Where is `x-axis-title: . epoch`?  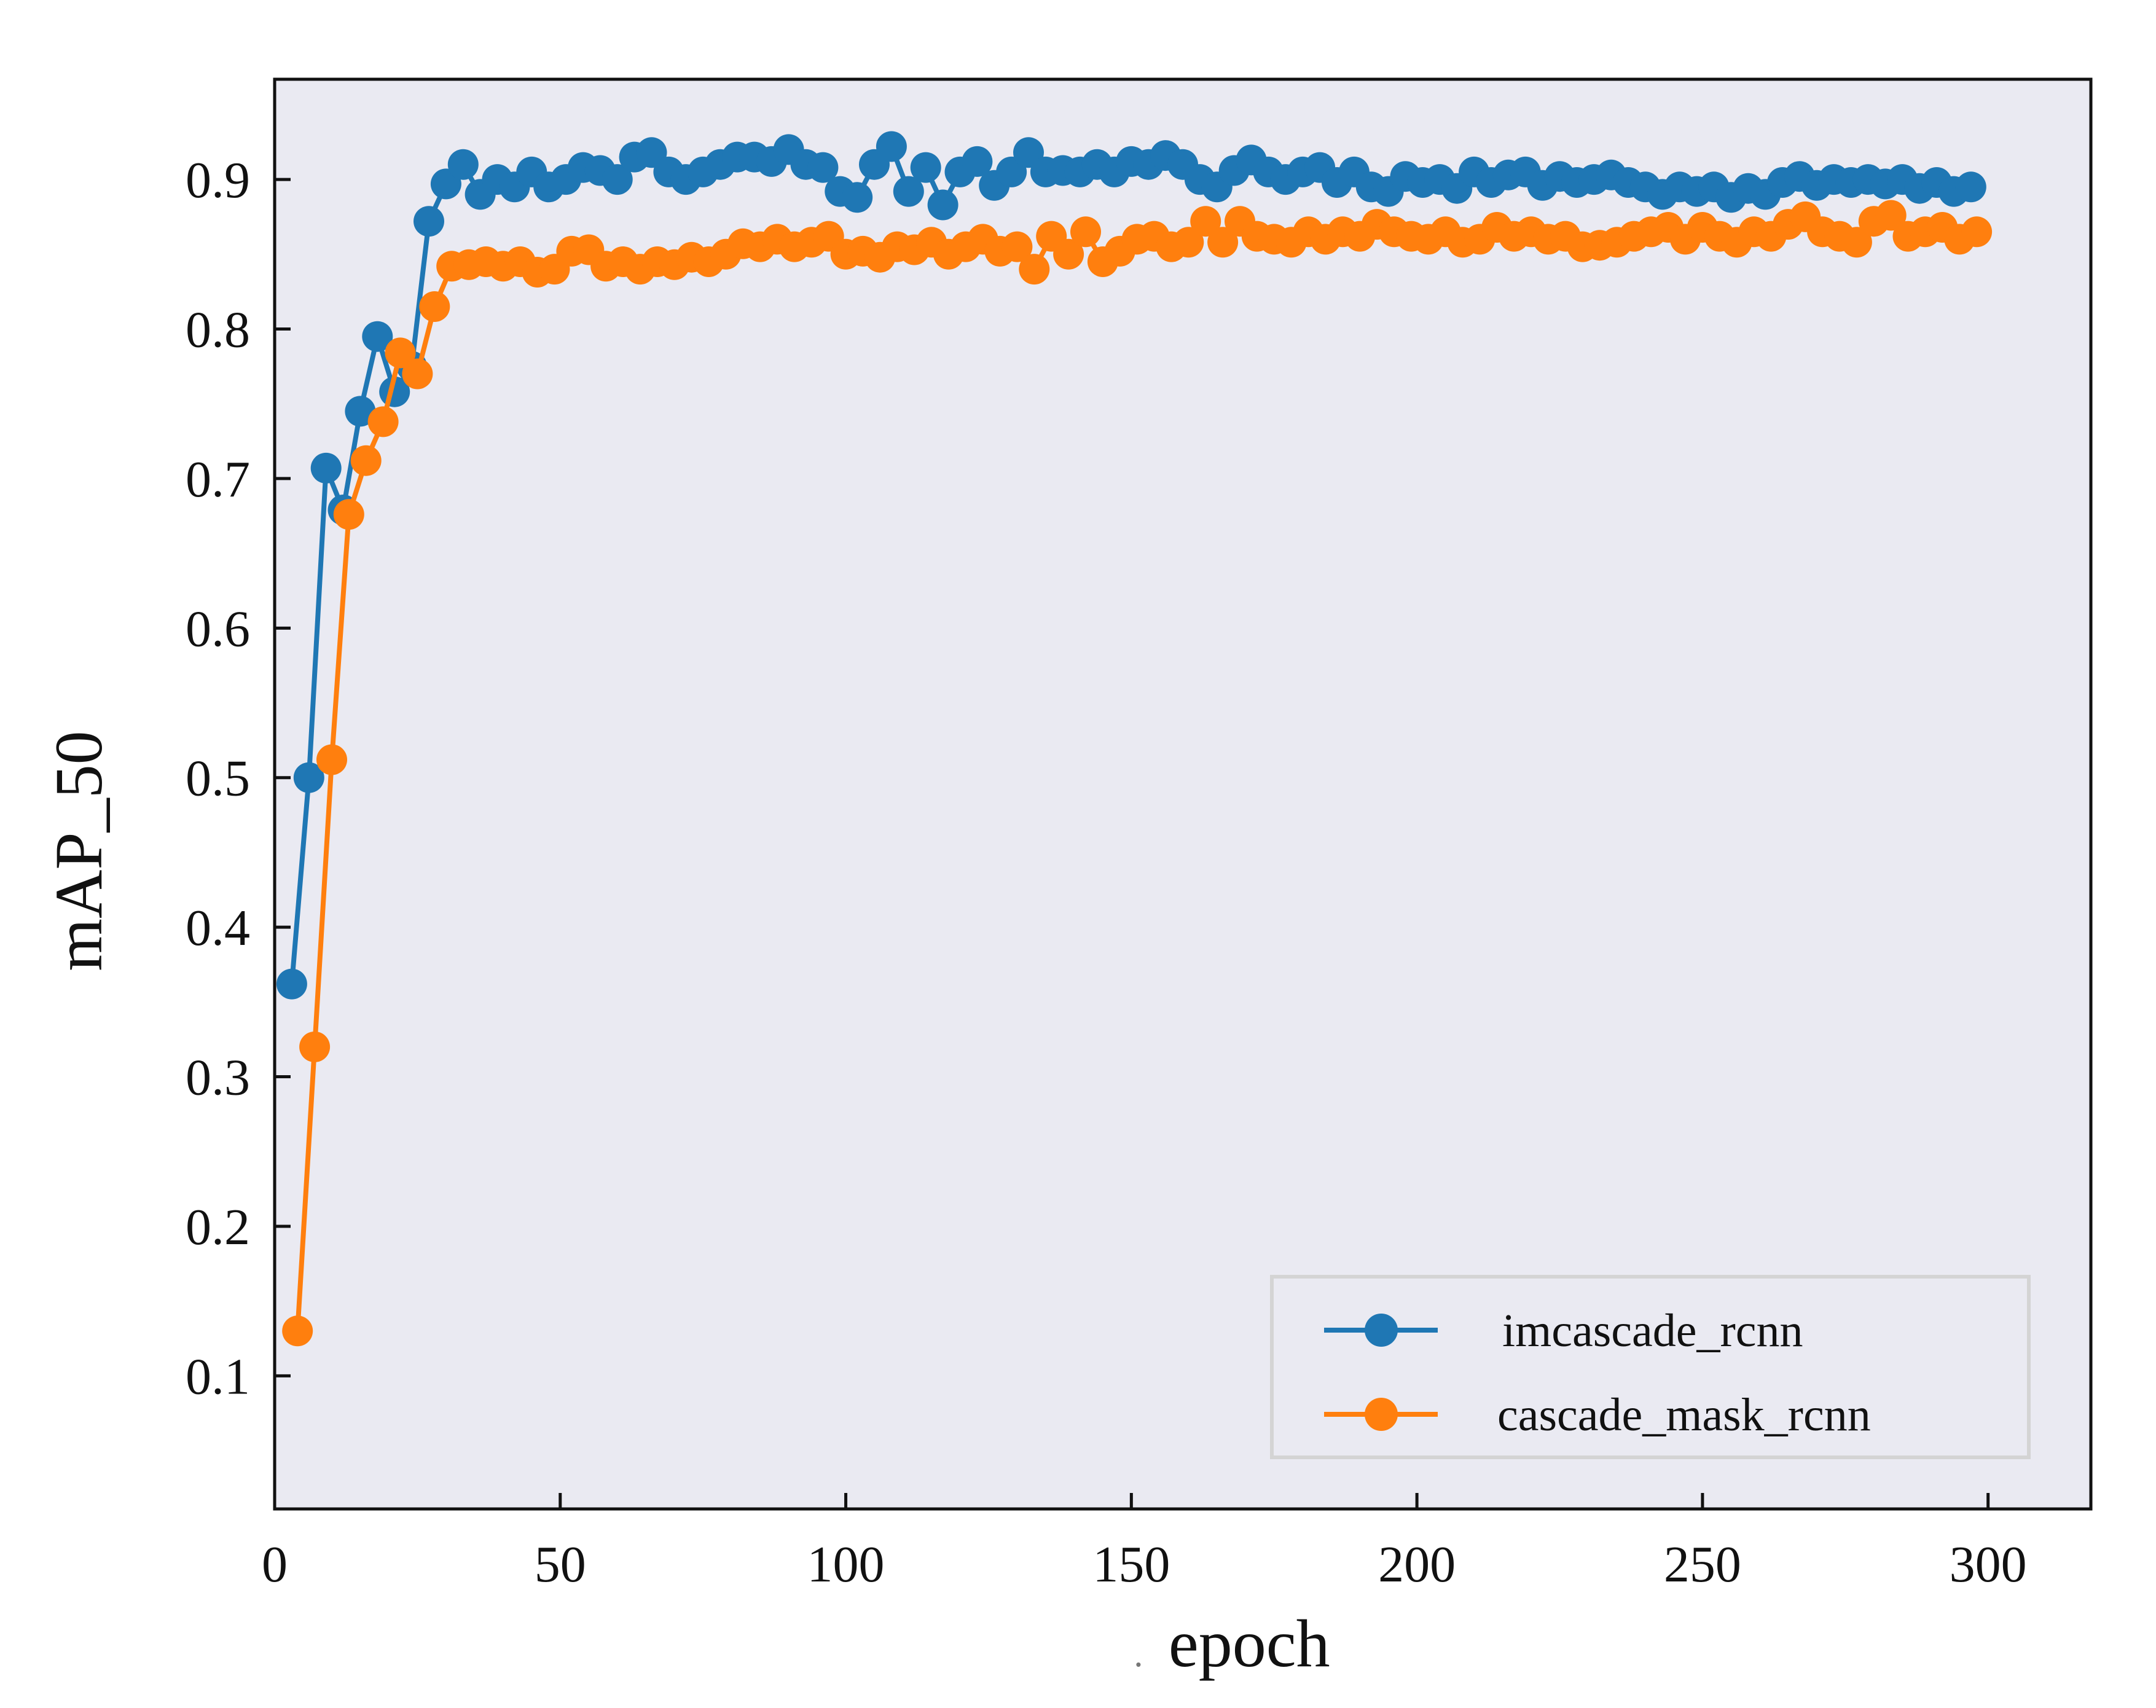 x-axis-title: . epoch is located at coordinates (1232, 1643).